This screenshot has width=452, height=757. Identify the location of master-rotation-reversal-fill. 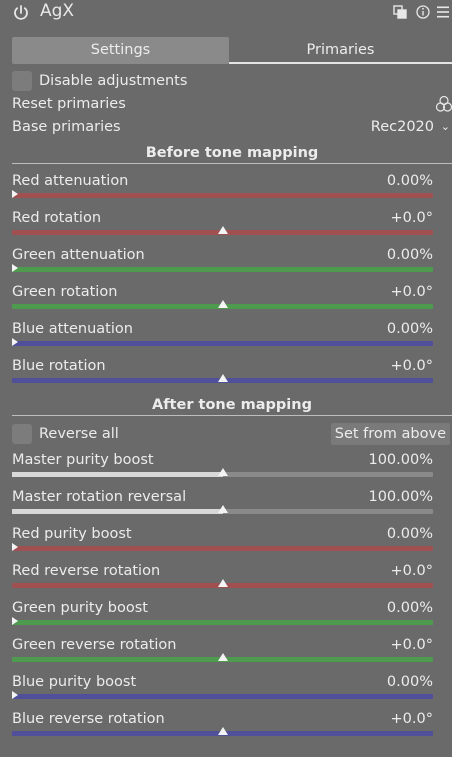
(117, 511).